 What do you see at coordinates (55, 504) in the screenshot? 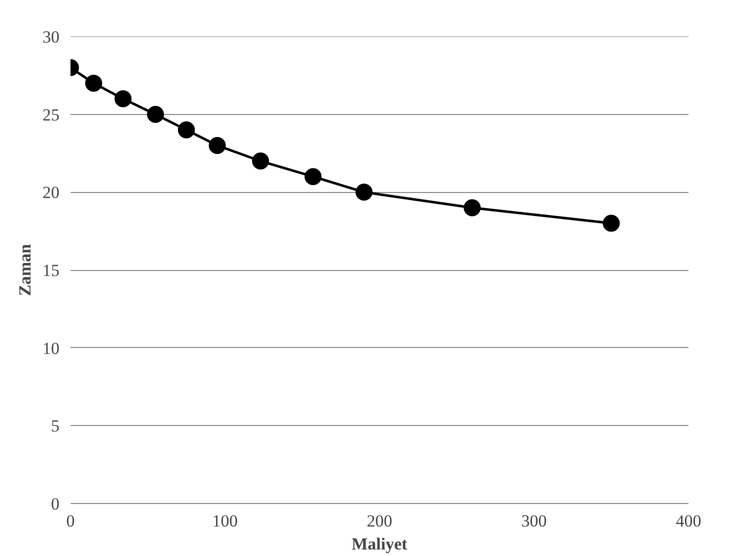
I see `y-tick-label: 0` at bounding box center [55, 504].